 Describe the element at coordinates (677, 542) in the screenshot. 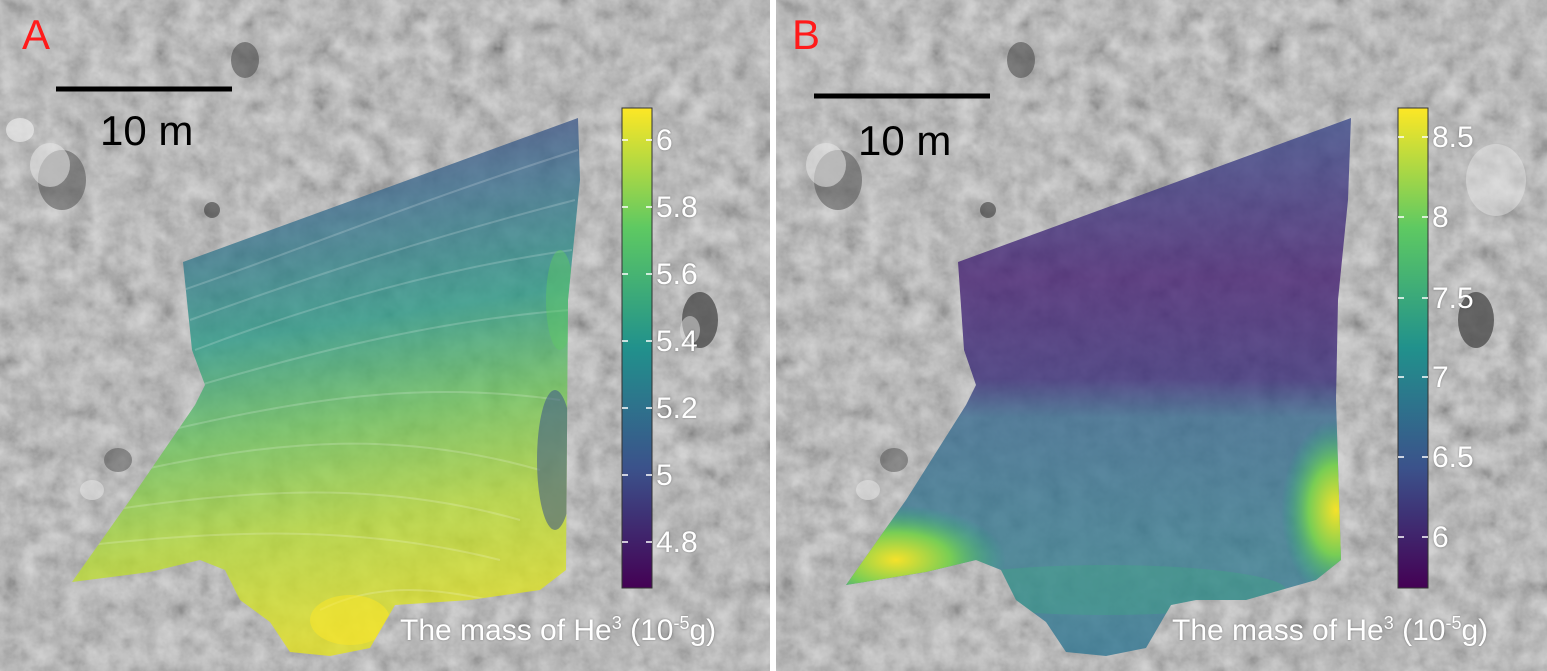

I see `colorbar-tick-a: 4.8` at that location.